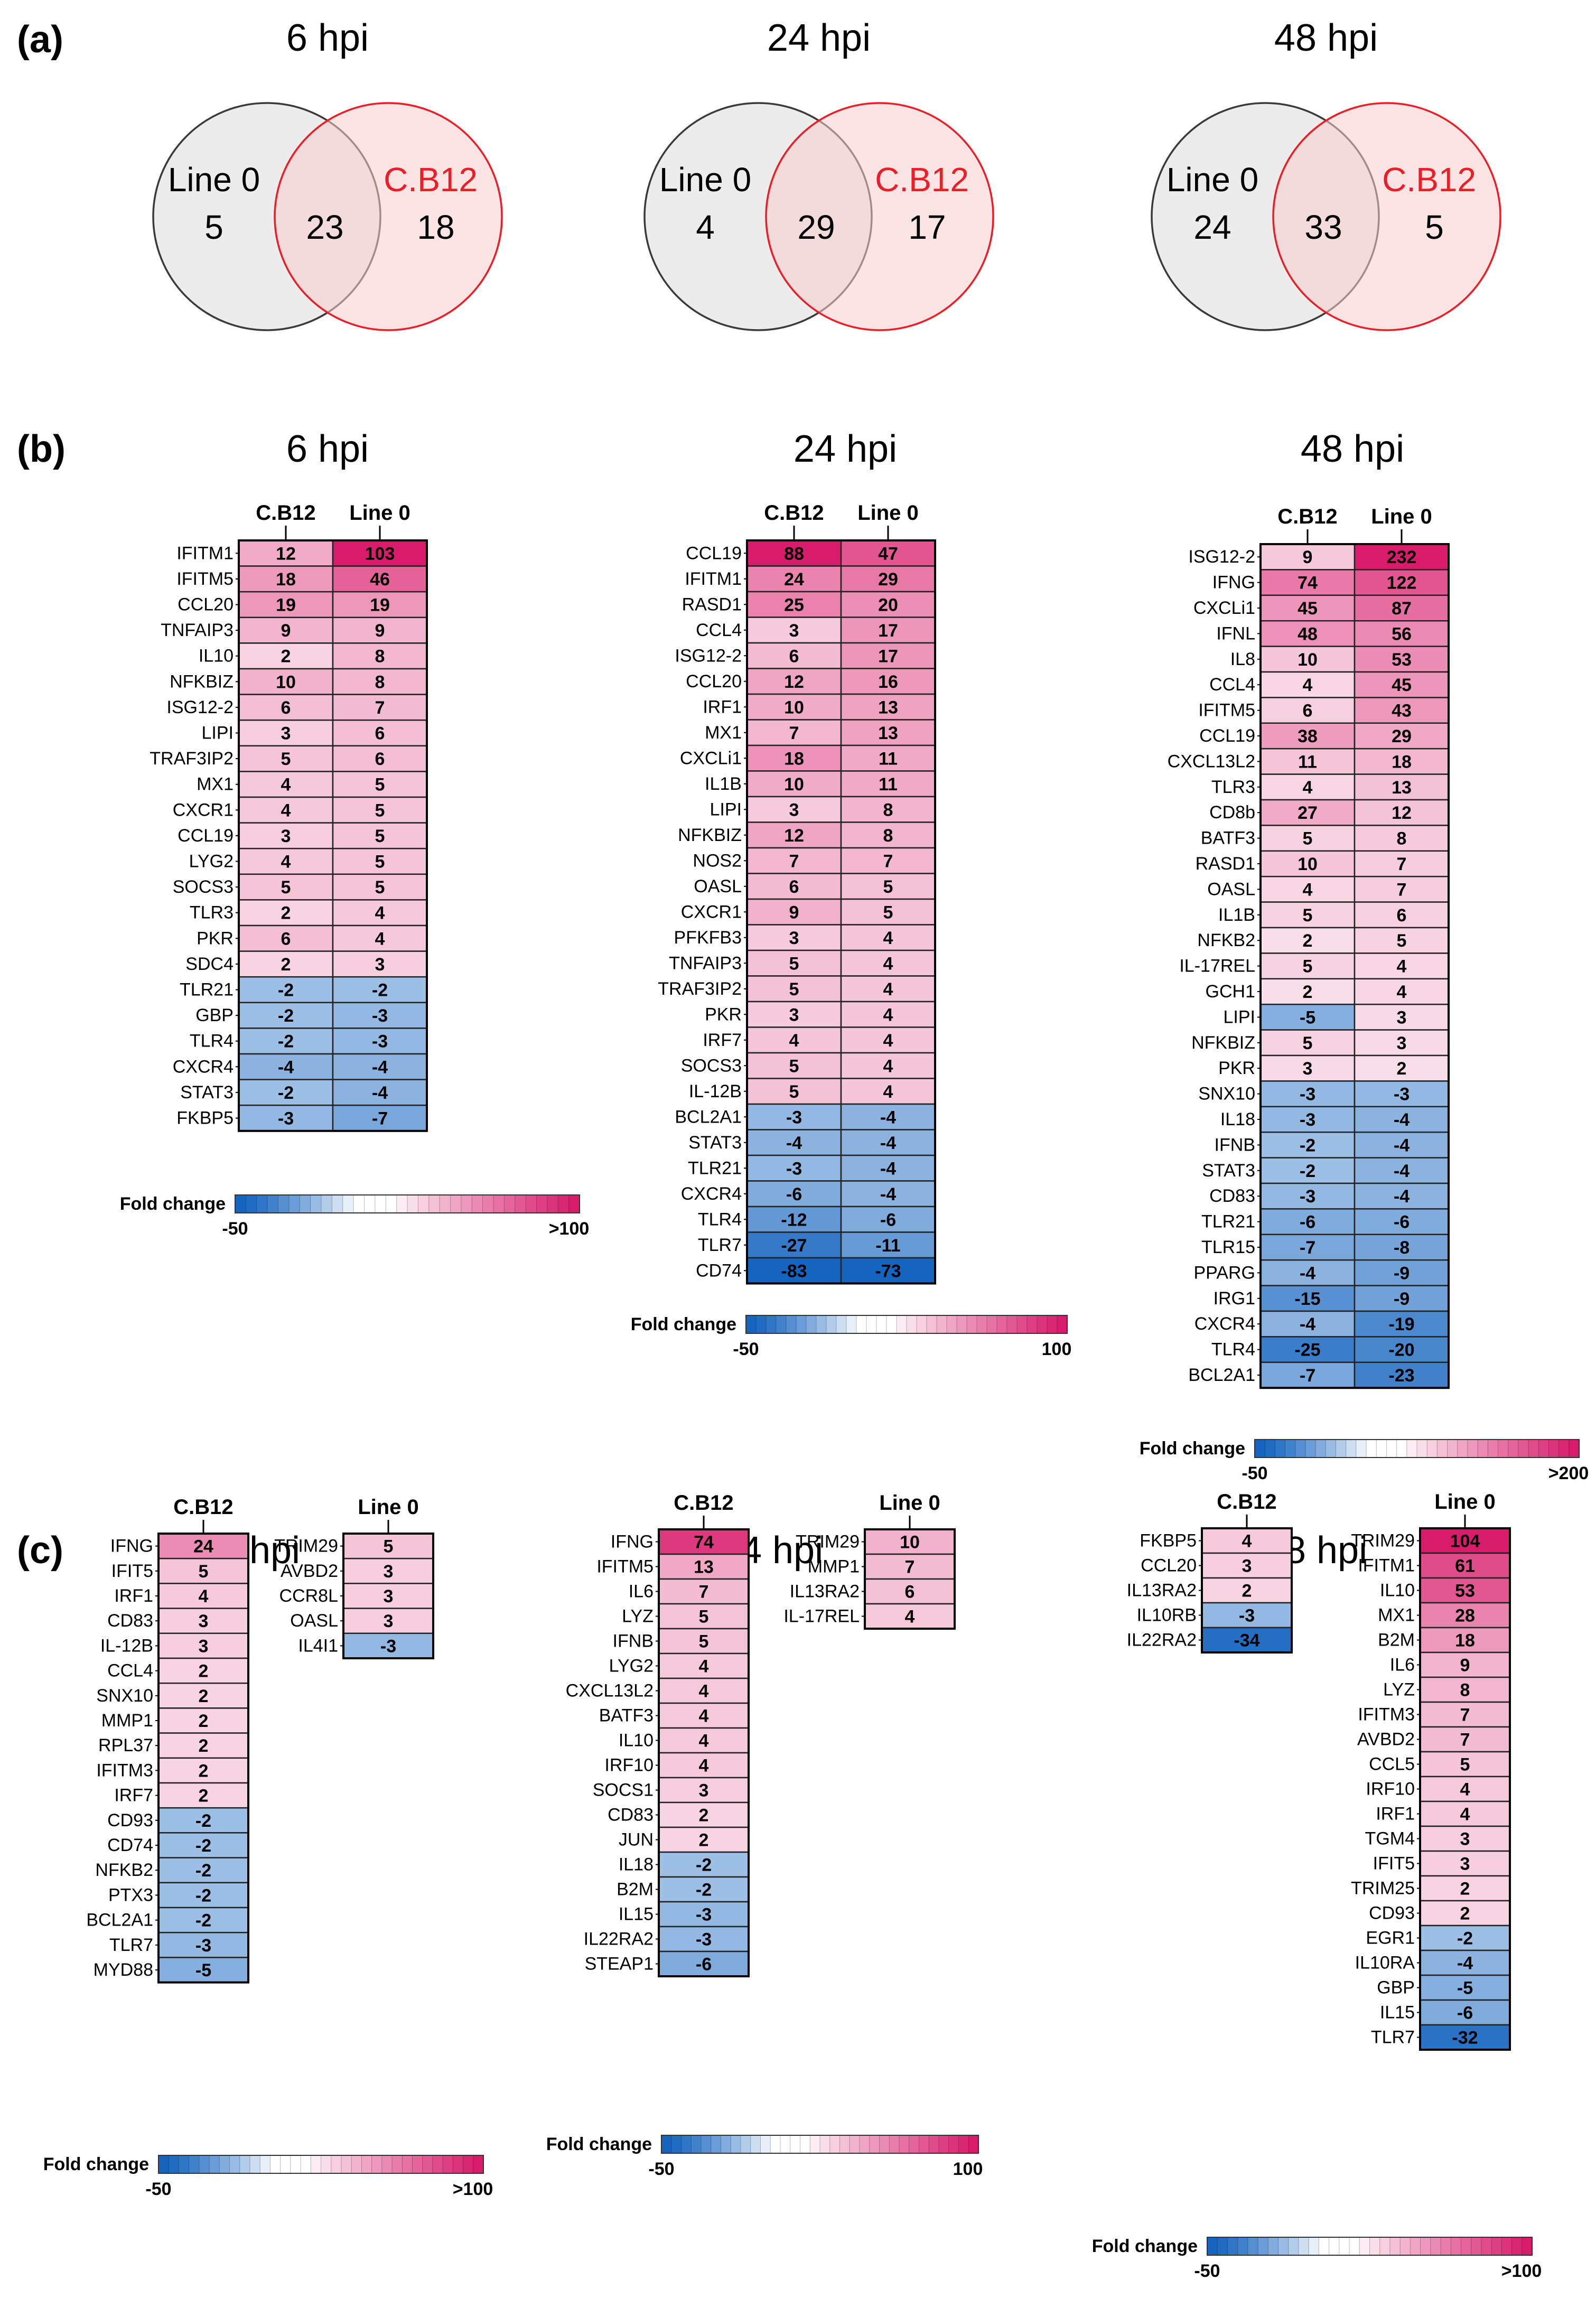  What do you see at coordinates (794, 1169) in the screenshot?
I see `cell-value: -3` at bounding box center [794, 1169].